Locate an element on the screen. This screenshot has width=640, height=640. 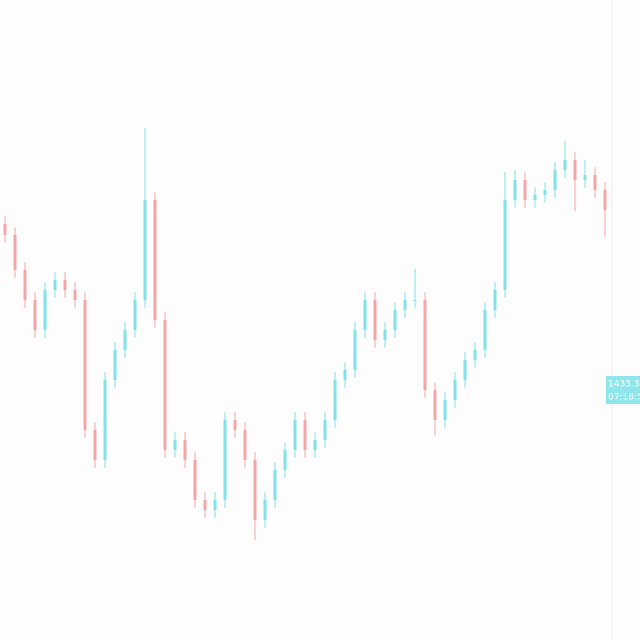
price-label-box is located at coordinates (623, 390).